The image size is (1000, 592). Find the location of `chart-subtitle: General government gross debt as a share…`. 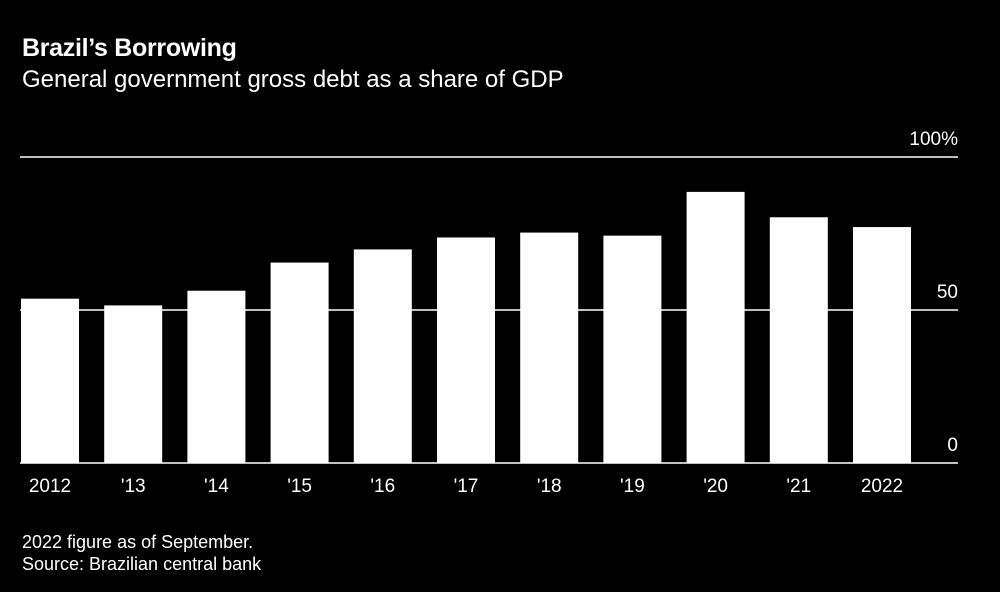

chart-subtitle: General government gross debt as a share… is located at coordinates (293, 79).